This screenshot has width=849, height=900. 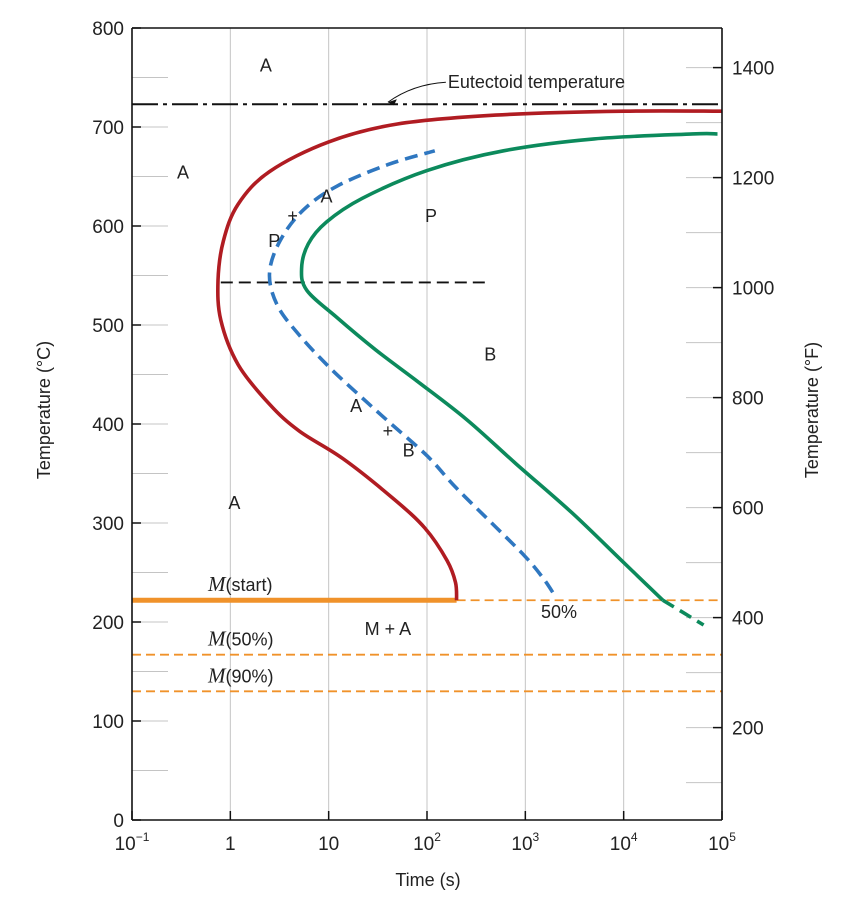 What do you see at coordinates (753, 289) in the screenshot?
I see `y-tick-label-right: 1000` at bounding box center [753, 289].